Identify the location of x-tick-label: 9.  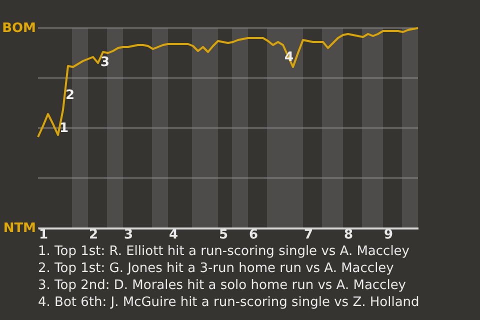
(389, 235).